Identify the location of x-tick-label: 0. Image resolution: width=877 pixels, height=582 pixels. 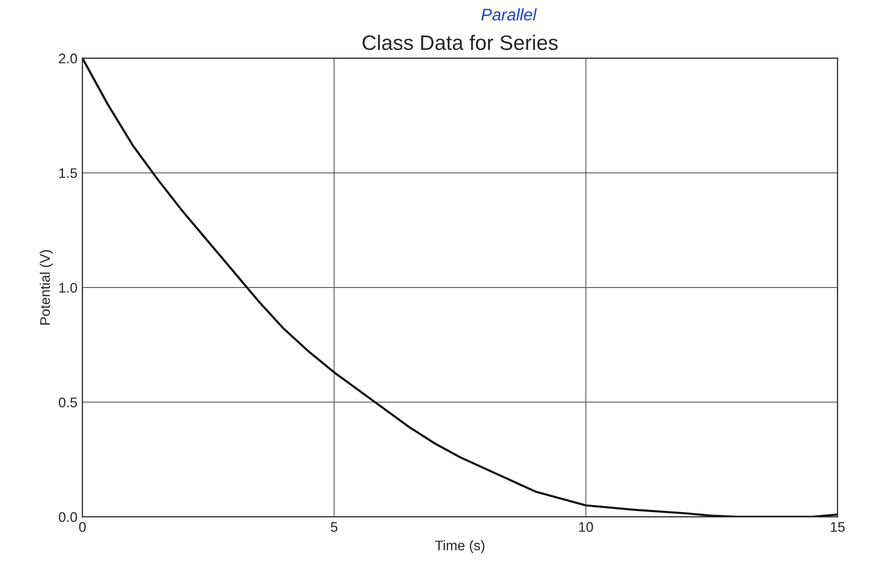
(82, 527).